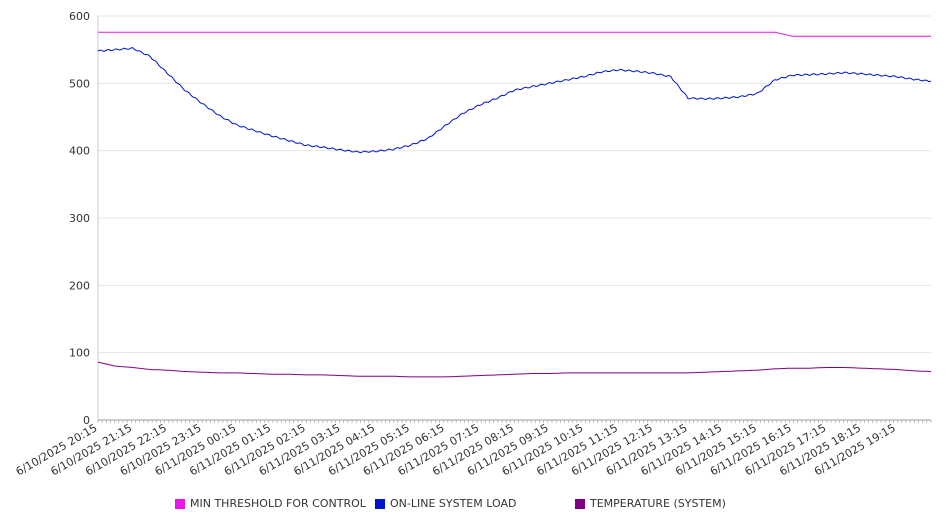  Describe the element at coordinates (580, 503) in the screenshot. I see `legend-swatch-temperature` at that location.